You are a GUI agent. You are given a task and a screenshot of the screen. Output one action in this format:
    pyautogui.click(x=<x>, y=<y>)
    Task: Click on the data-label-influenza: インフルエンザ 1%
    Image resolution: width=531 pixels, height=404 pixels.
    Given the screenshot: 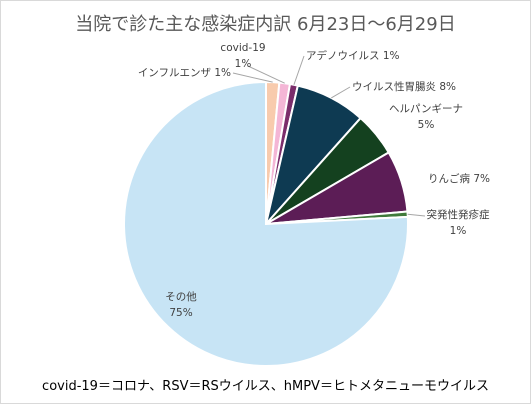 What is the action you would take?
    pyautogui.click(x=184, y=73)
    